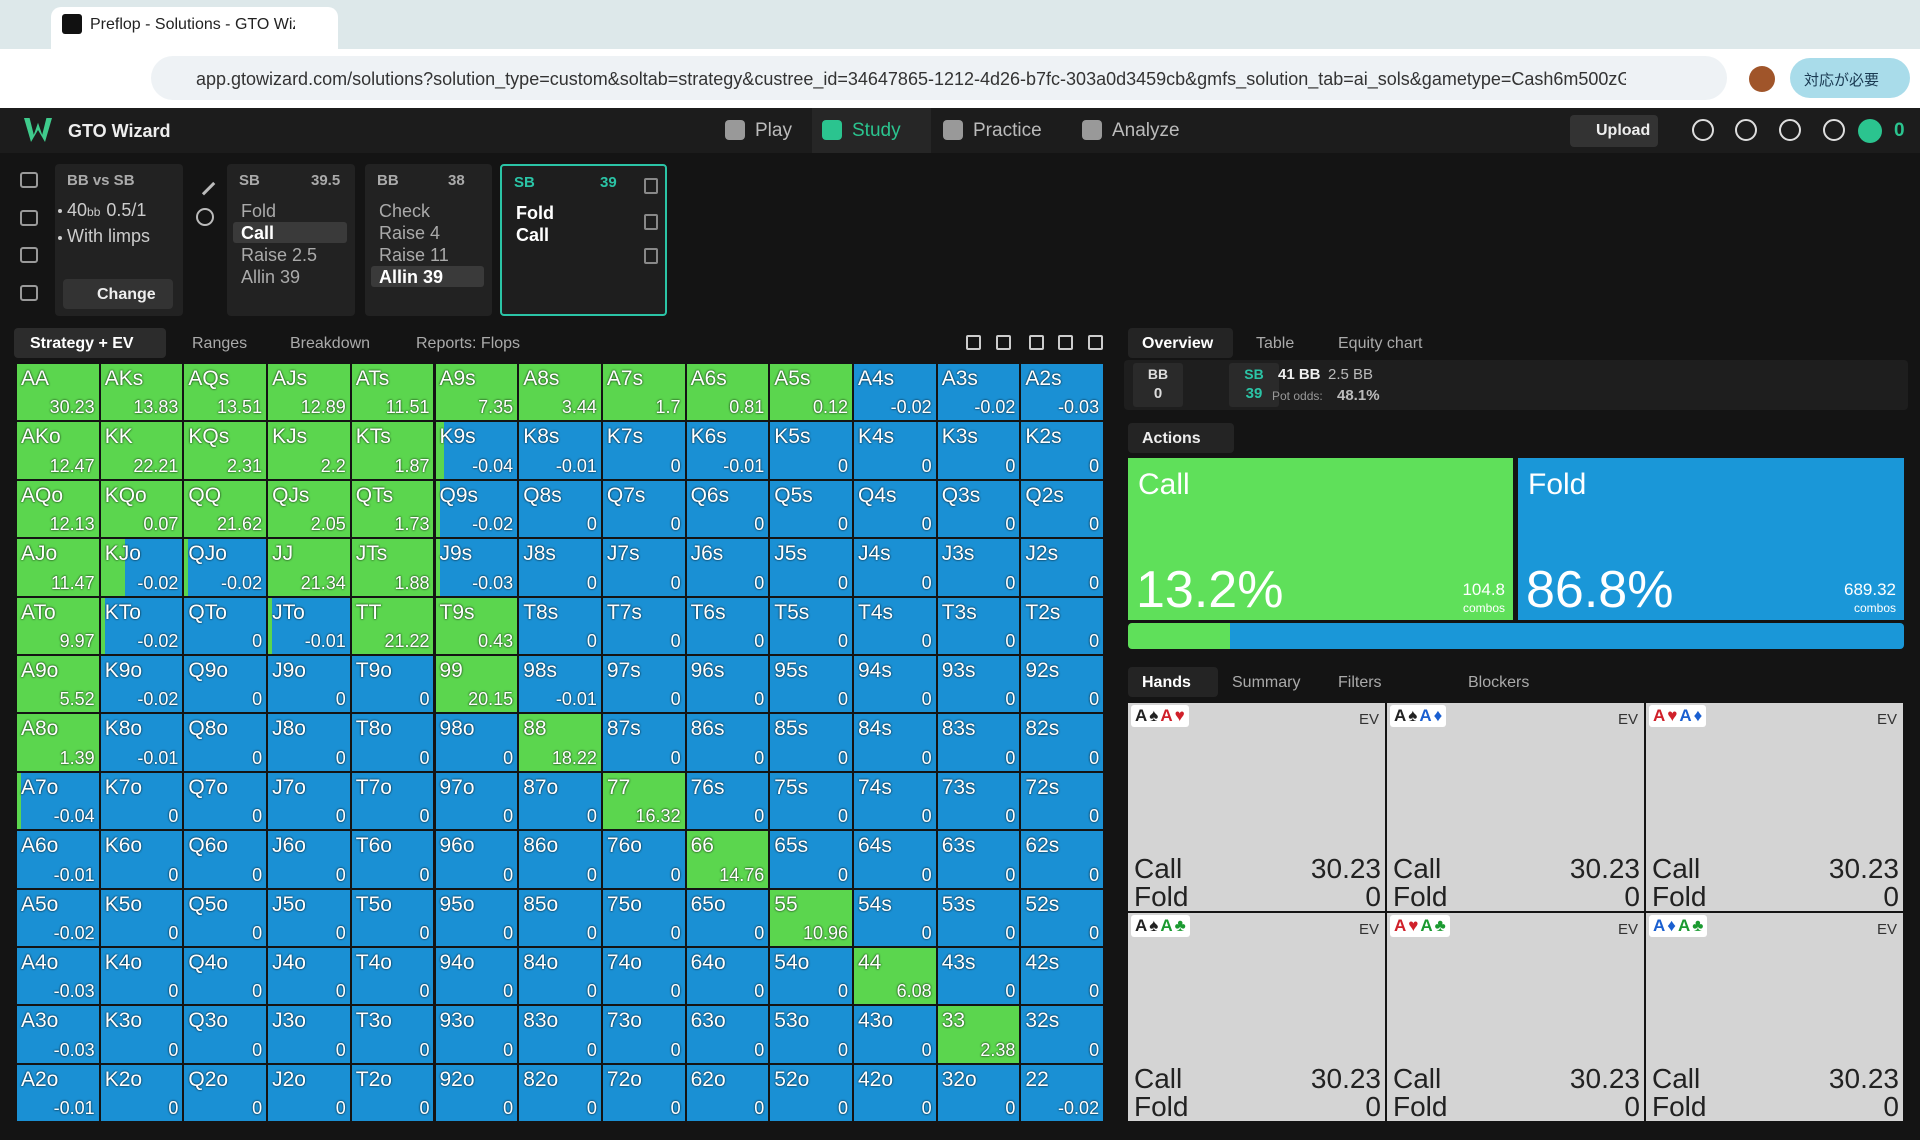  Describe the element at coordinates (811, 567) in the screenshot. I see `hand-cell: J5s 0` at that location.